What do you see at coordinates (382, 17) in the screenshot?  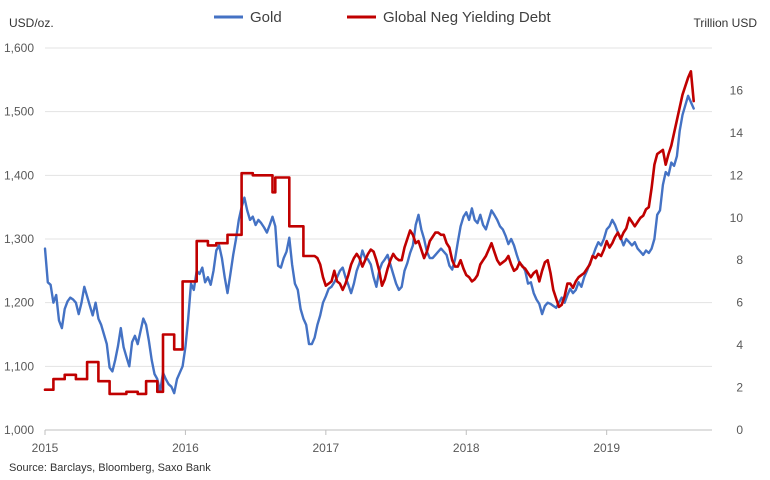 I see `legend: Gold Global Neg Yielding Debt` at bounding box center [382, 17].